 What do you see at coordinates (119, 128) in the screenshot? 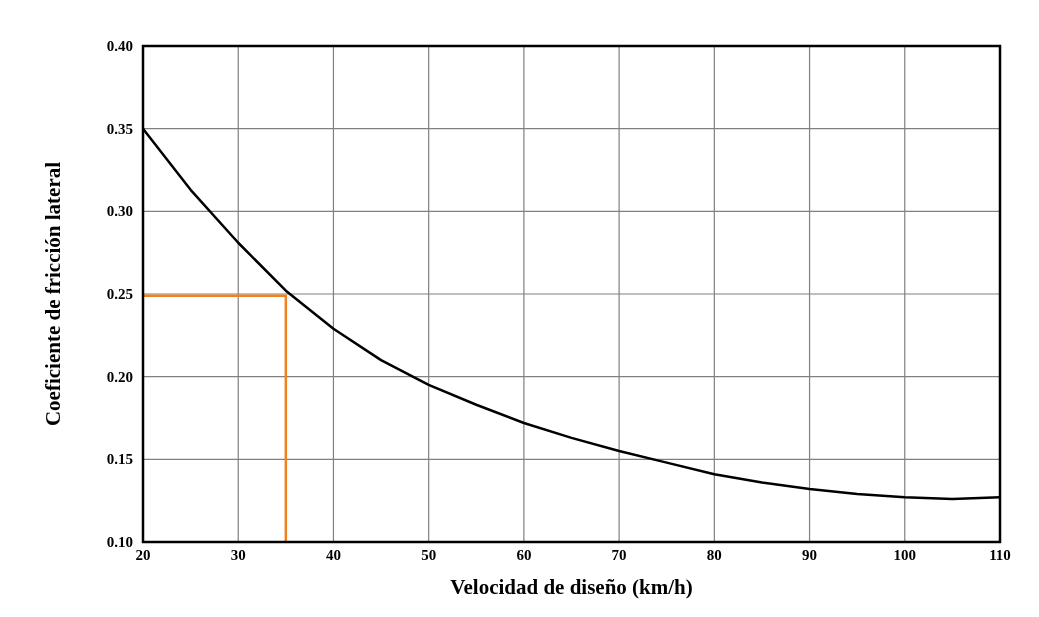
I see `y-tick-label: 0.35` at bounding box center [119, 128].